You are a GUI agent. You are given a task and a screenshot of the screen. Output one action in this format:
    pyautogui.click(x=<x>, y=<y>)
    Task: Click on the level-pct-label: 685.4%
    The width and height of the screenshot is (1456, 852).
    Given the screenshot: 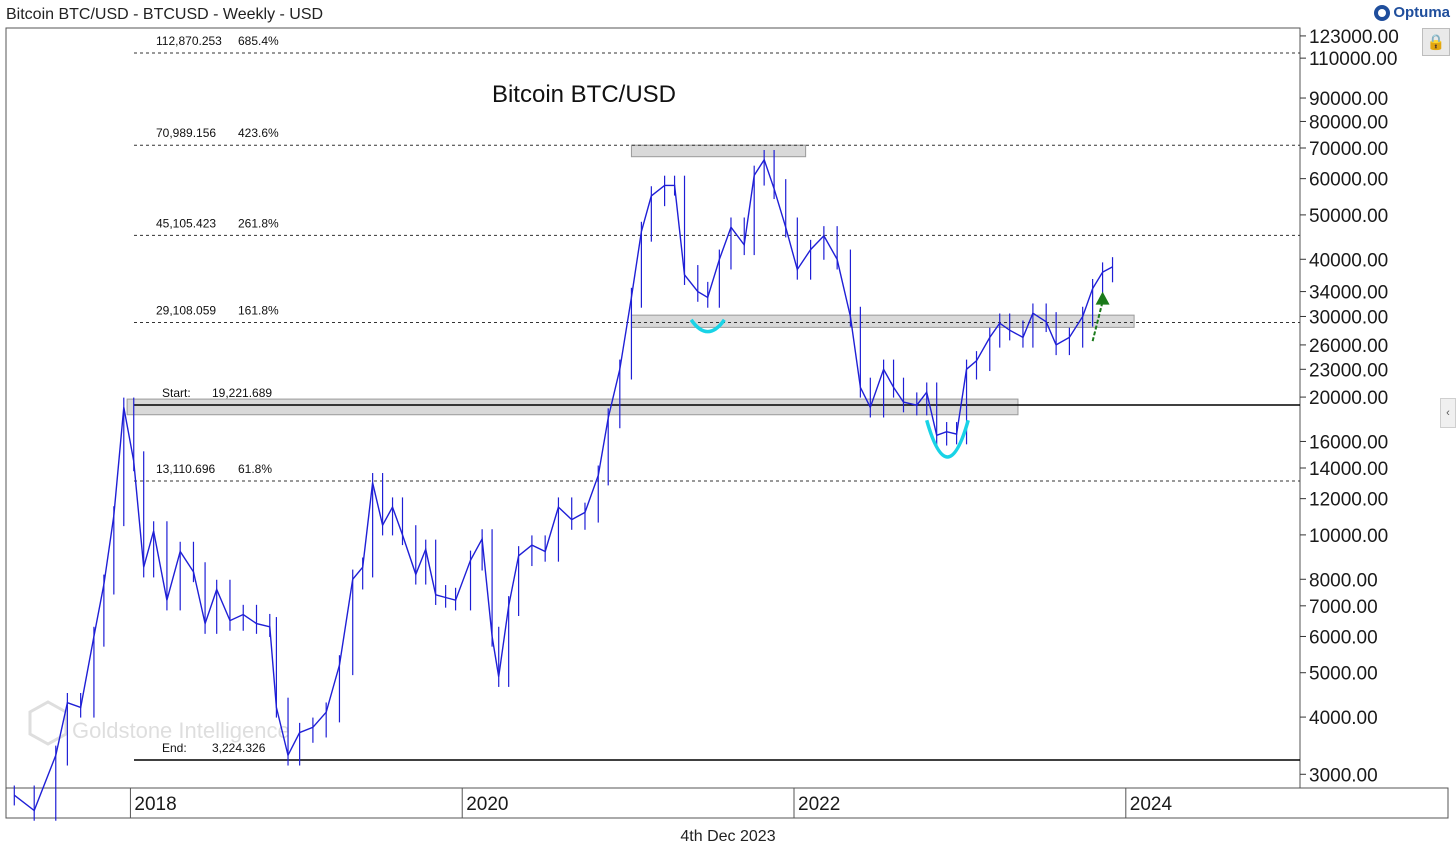 What is the action you would take?
    pyautogui.click(x=258, y=41)
    